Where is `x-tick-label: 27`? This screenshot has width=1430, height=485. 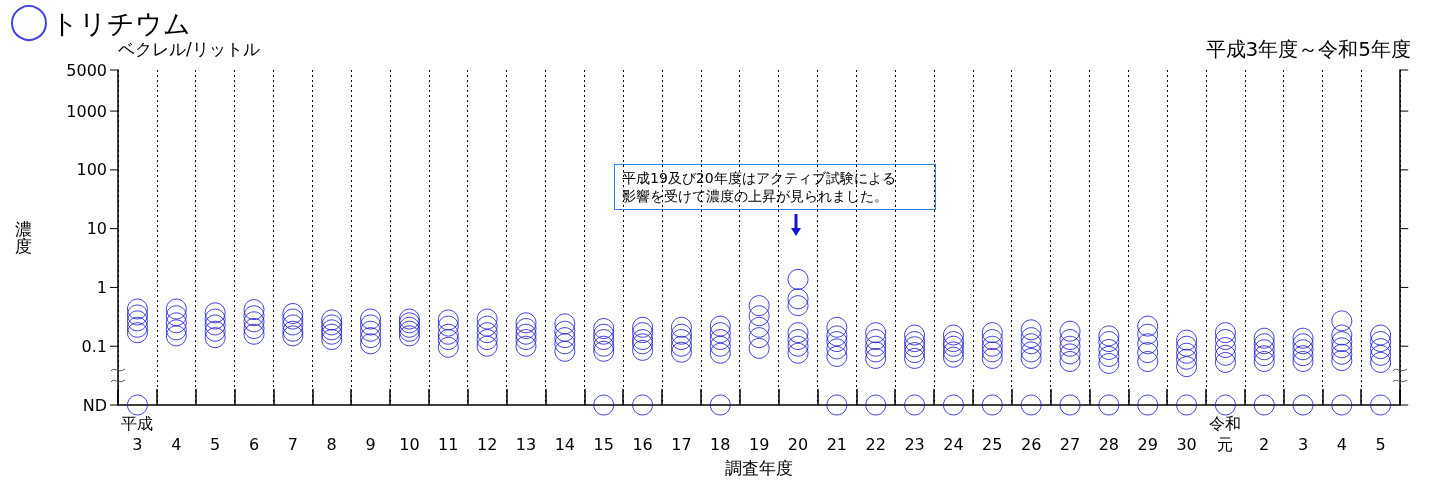 x-tick-label: 27 is located at coordinates (1070, 444).